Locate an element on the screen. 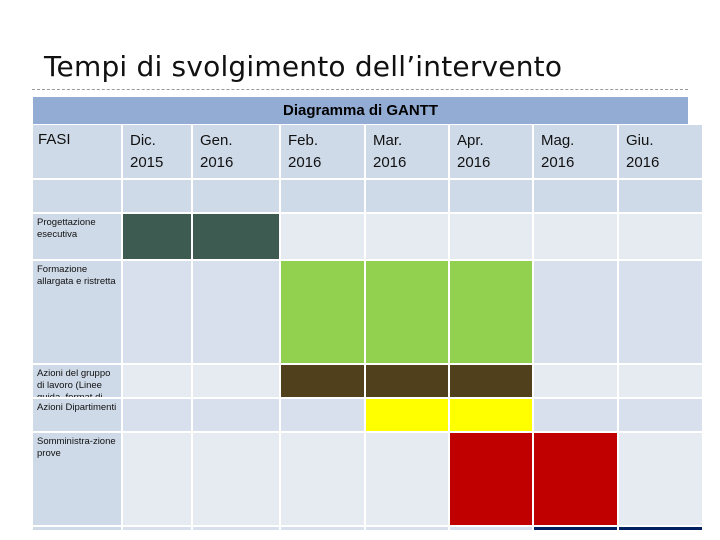 The width and height of the screenshot is (720, 540). month-header-dic: Dic. 2015 is located at coordinates (157, 151).